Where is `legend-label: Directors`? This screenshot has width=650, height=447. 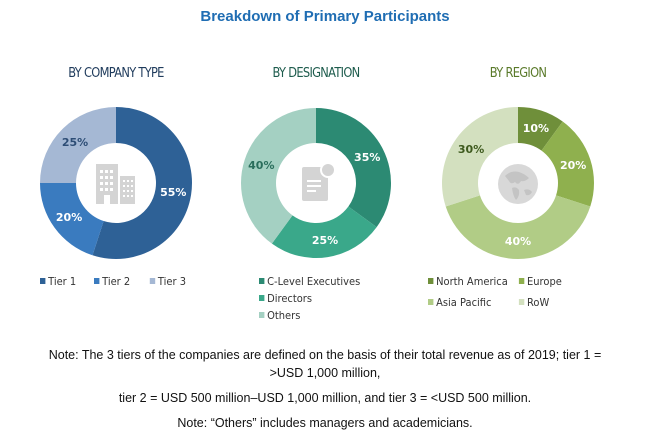
legend-label: Directors is located at coordinates (290, 298).